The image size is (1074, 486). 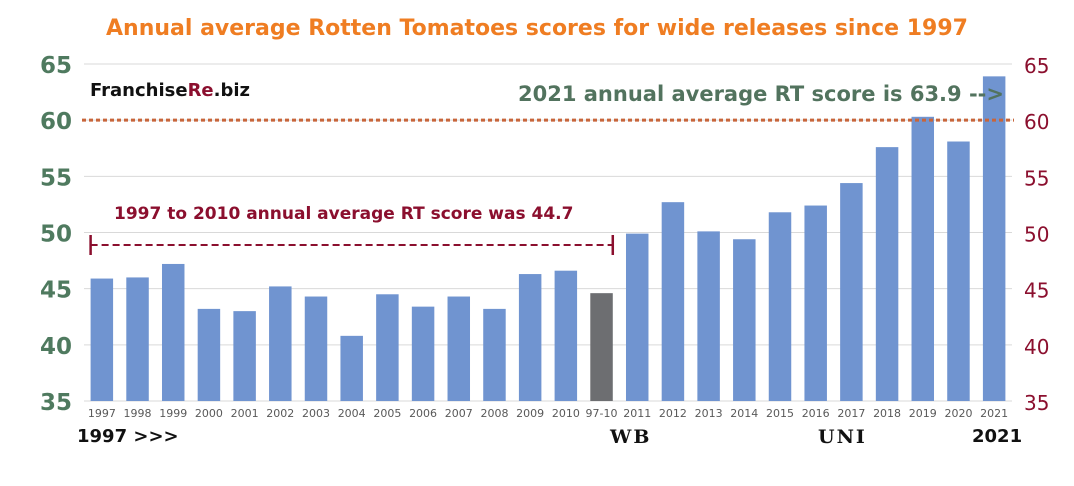 What do you see at coordinates (1036, 291) in the screenshot?
I see `right-tick-label: 45` at bounding box center [1036, 291].